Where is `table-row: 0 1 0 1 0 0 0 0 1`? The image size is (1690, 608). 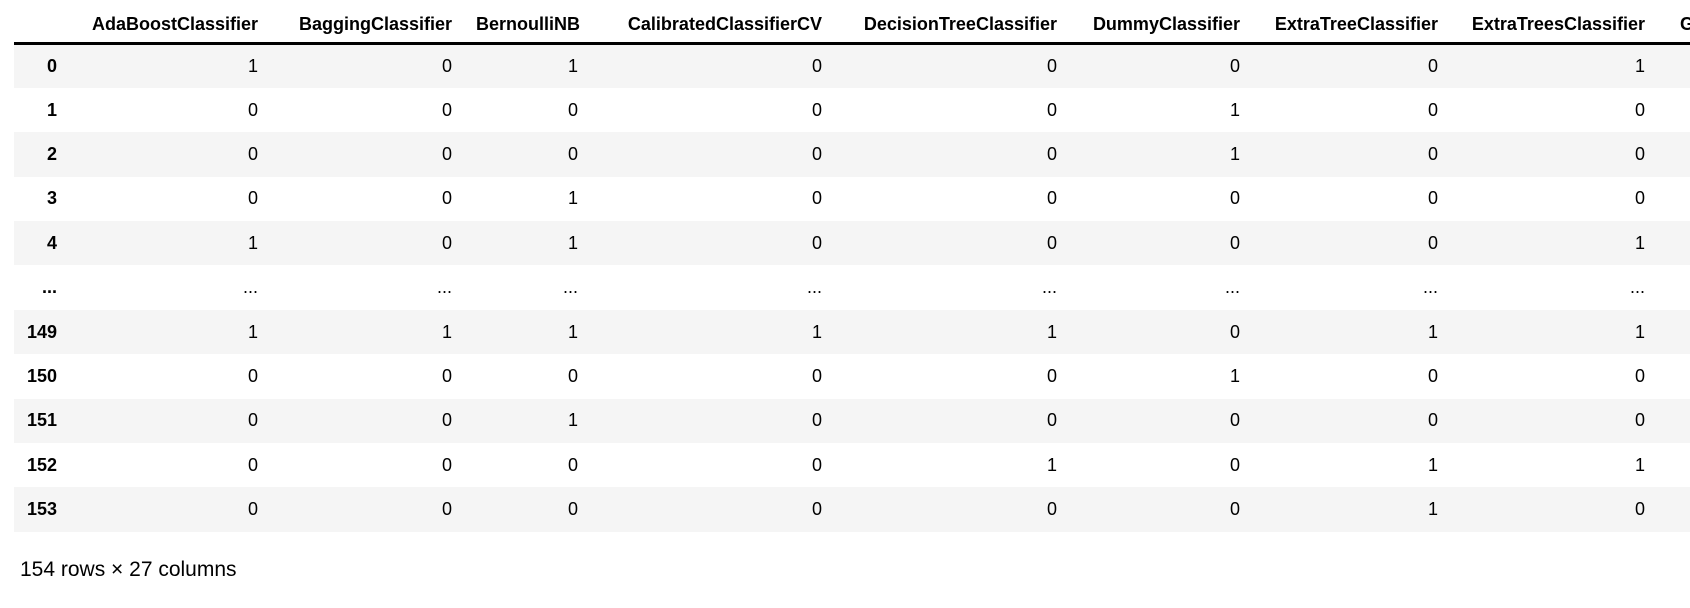
table-row: 0 1 0 1 0 0 0 0 1 is located at coordinates (852, 65).